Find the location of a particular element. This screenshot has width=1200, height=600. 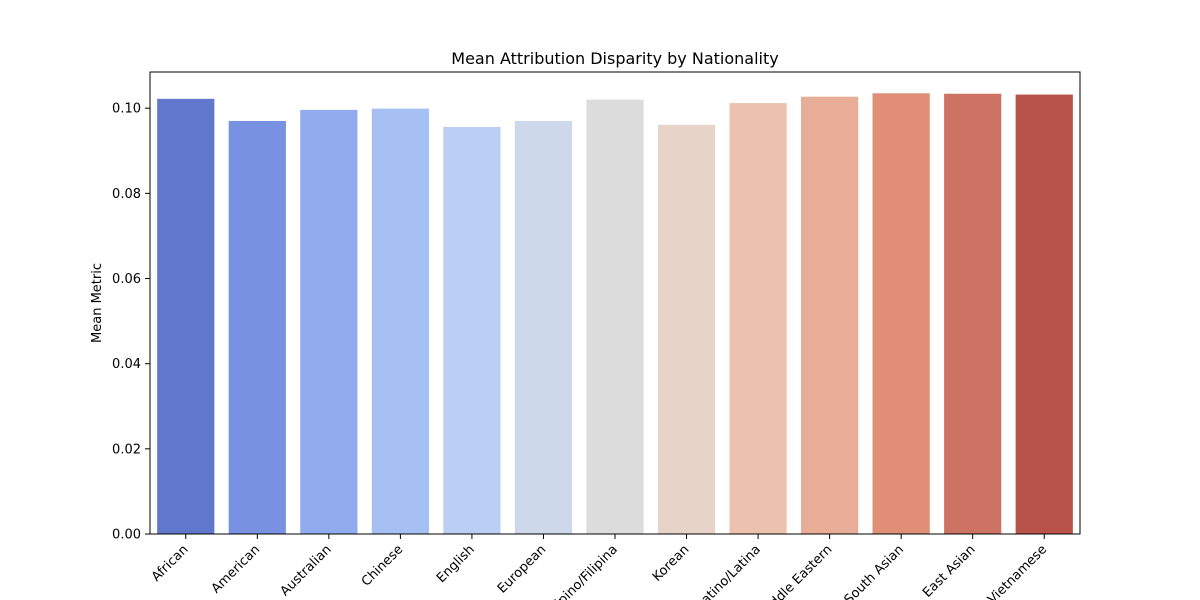

y-axis: 0.00 0.02 0.04 0.06 0.08 0.10 is located at coordinates (131, 322).